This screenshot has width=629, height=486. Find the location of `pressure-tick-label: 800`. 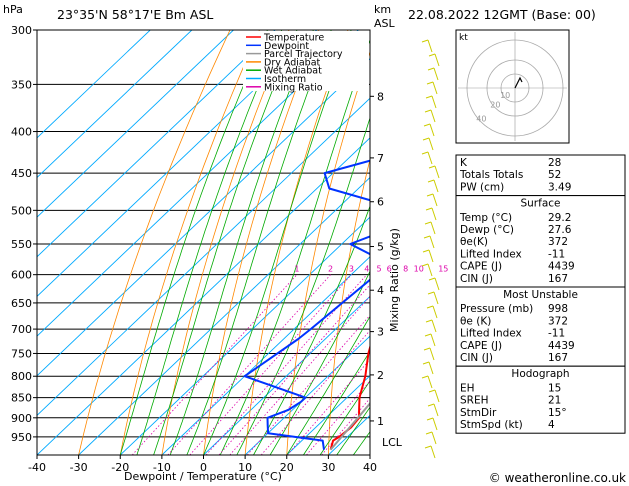

pressure-tick-label: 800 is located at coordinates (21, 376).